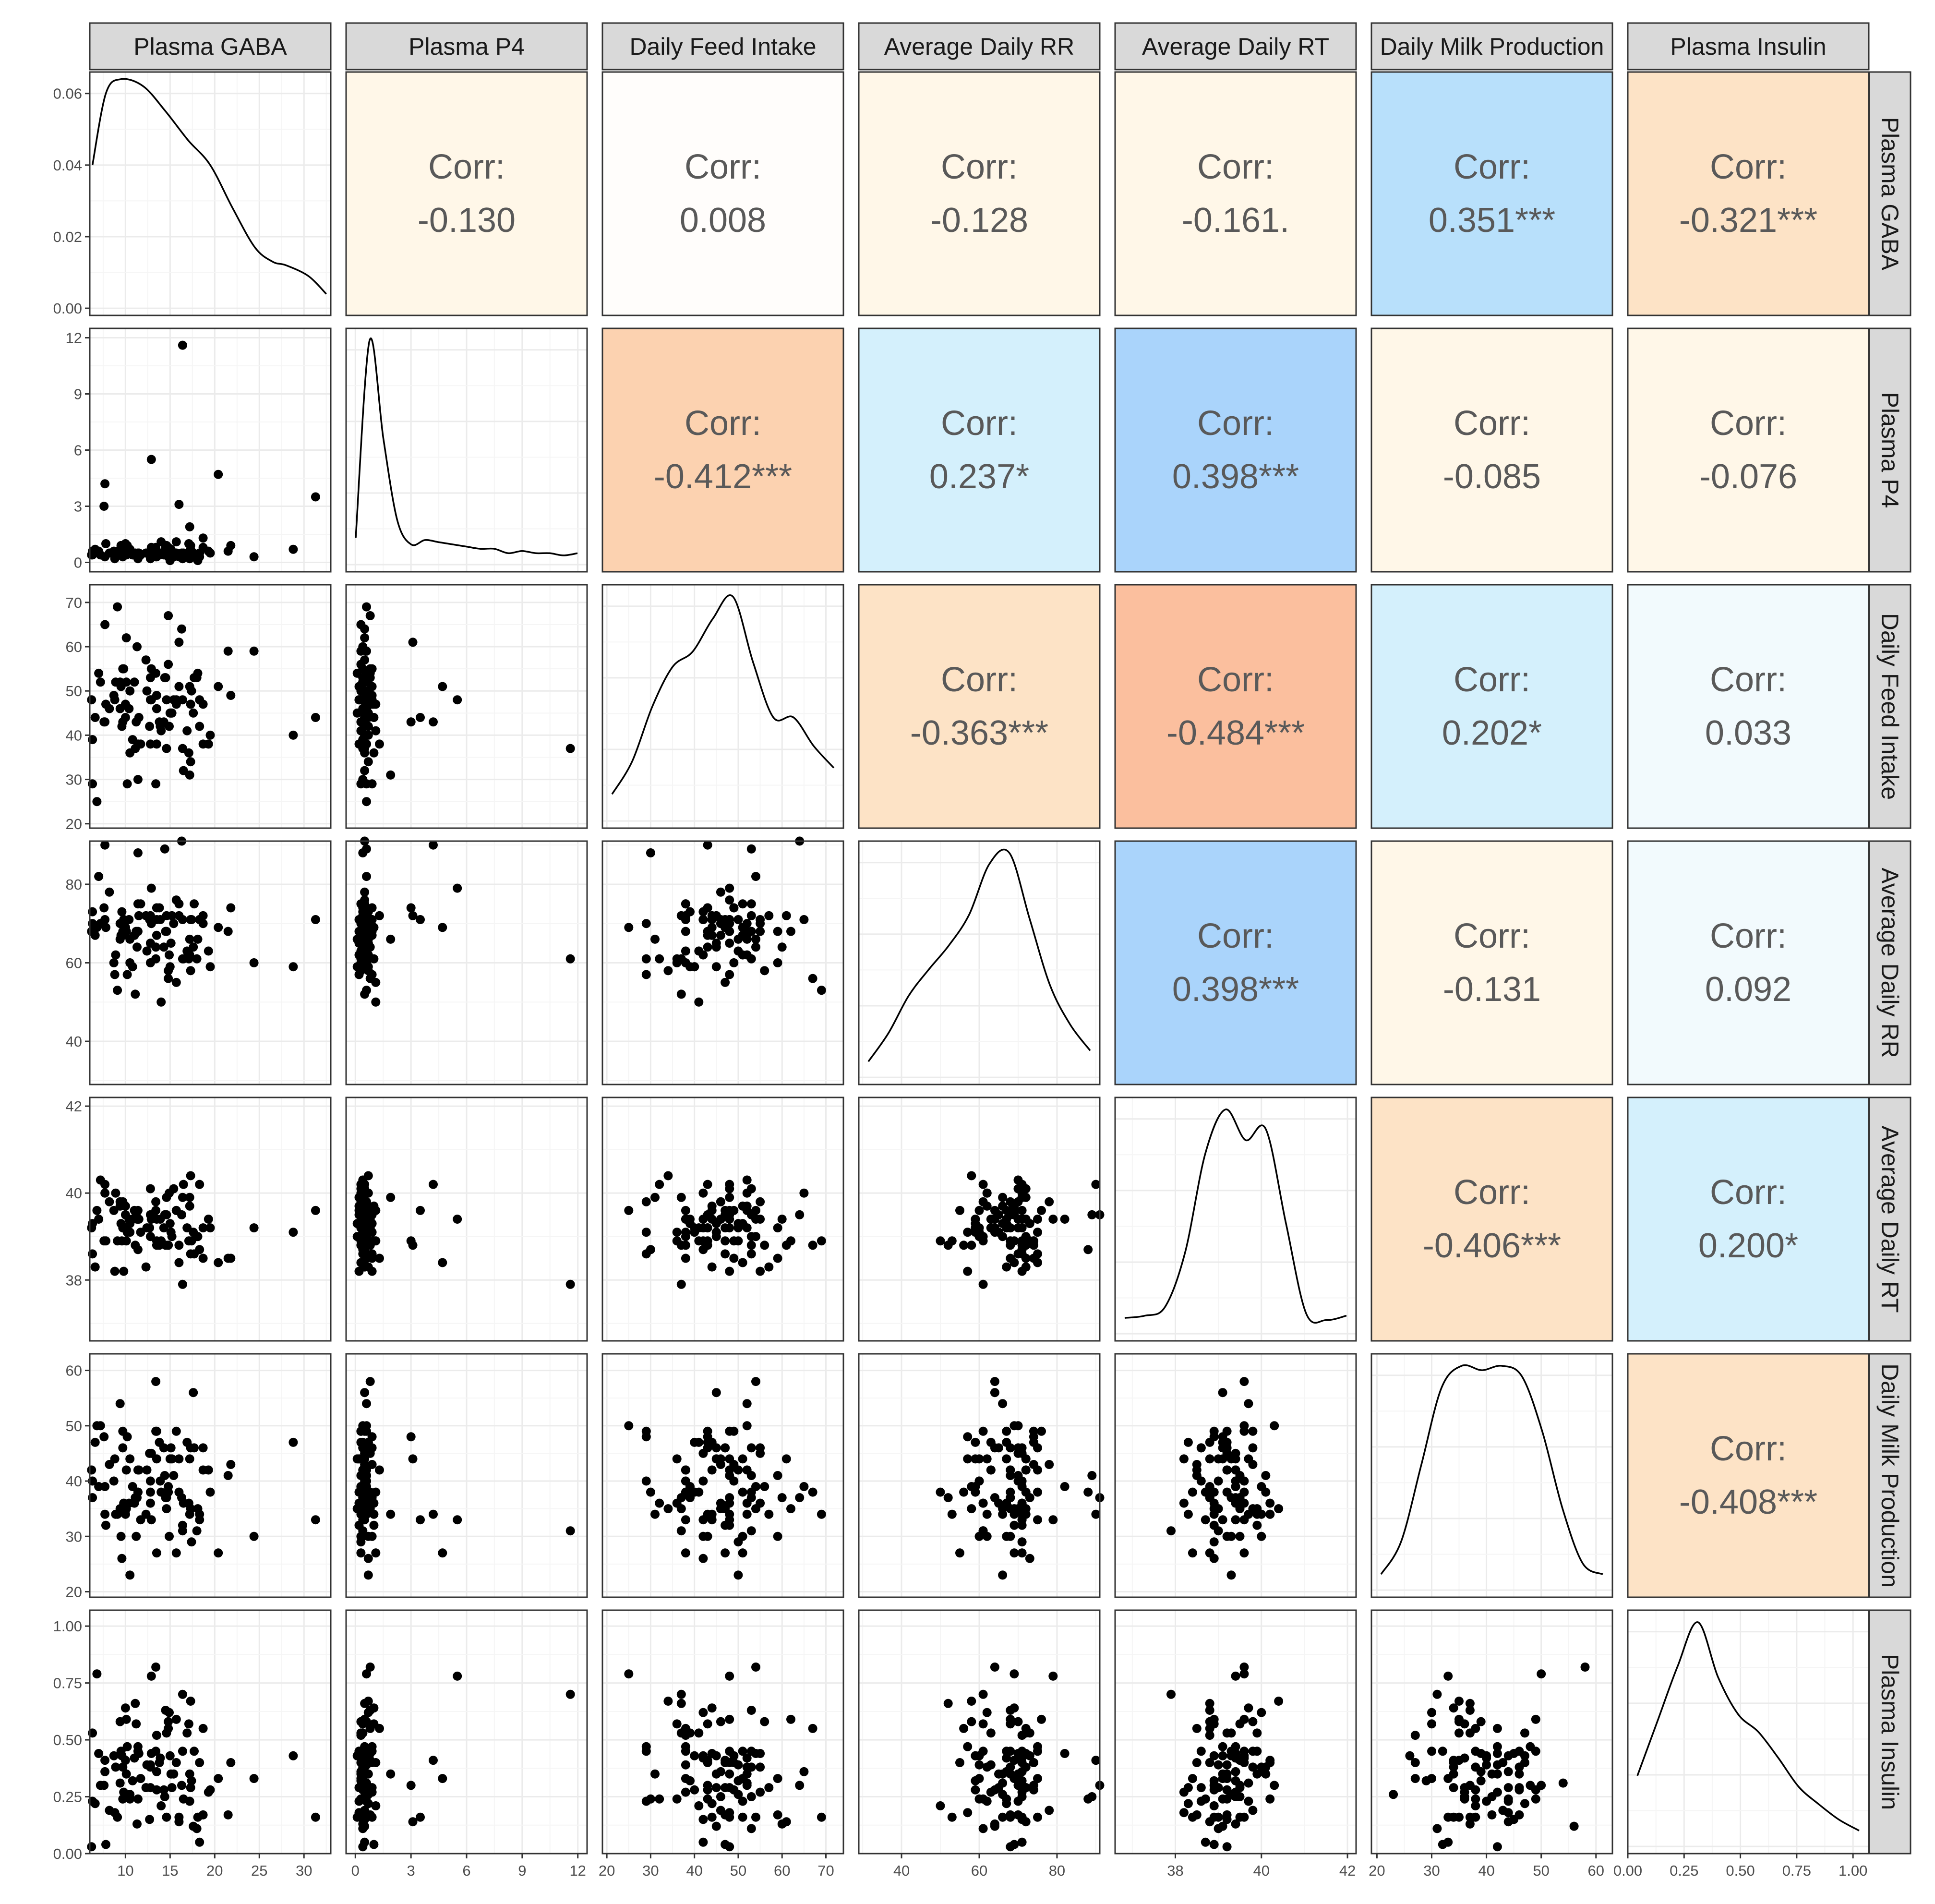 The height and width of the screenshot is (1904, 1935). I want to click on panel-r2-c3: Corr: -0.363***, so click(979, 707).